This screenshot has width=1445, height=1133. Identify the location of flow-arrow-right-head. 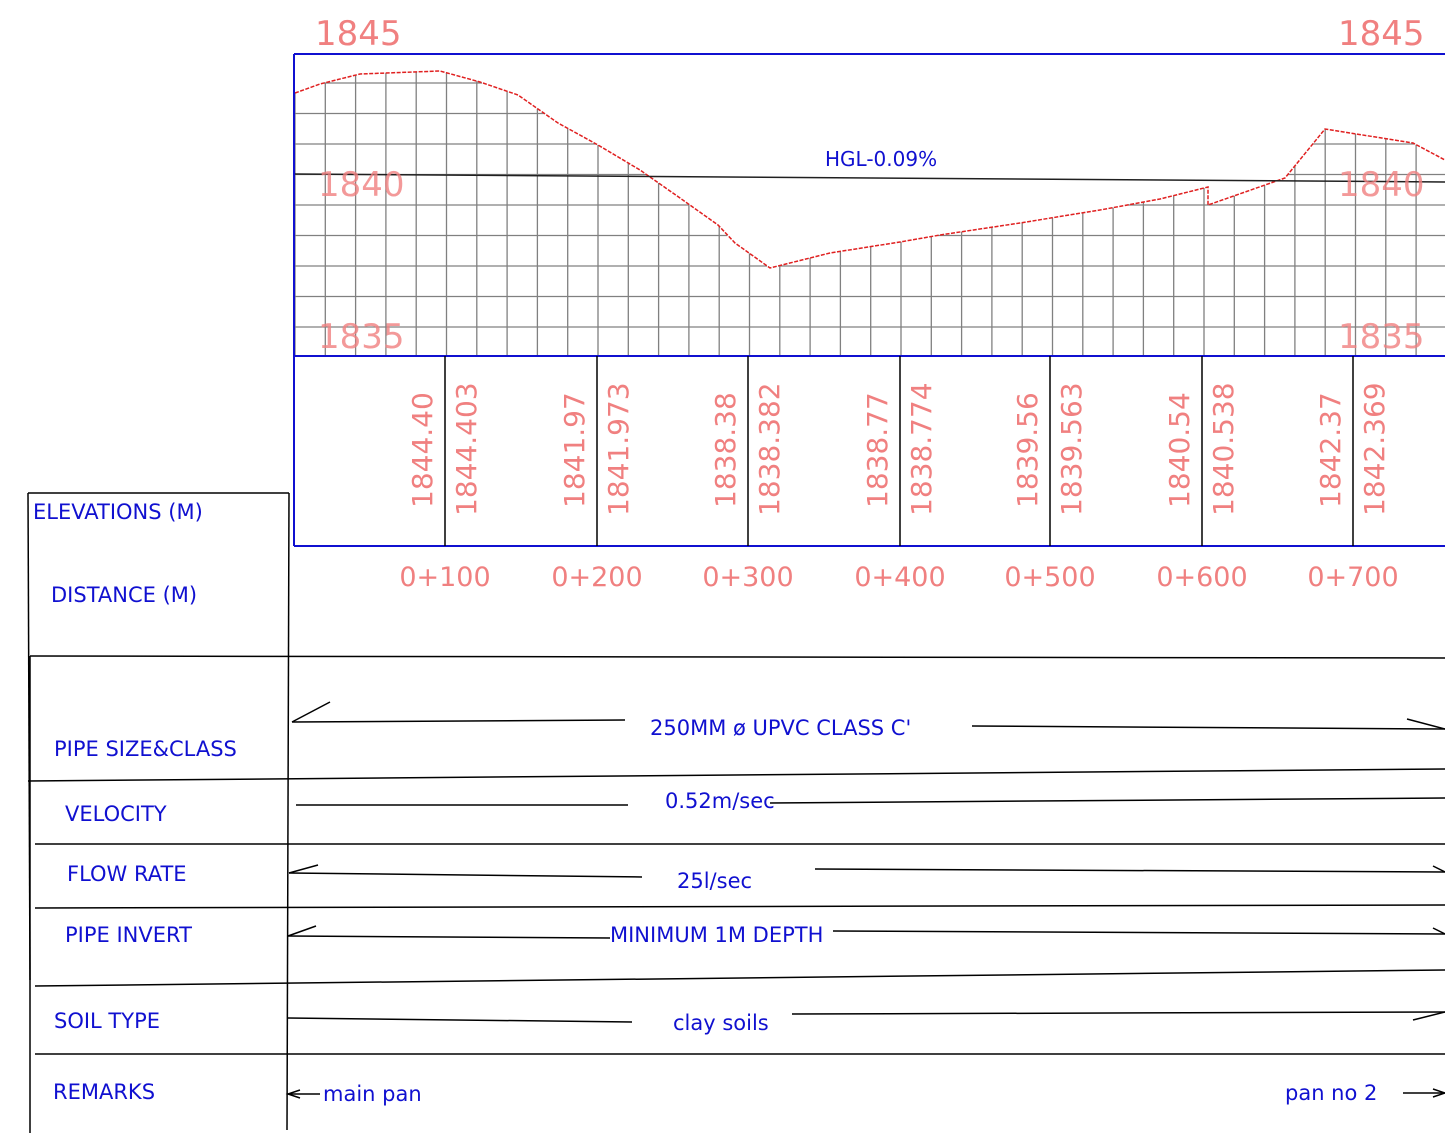
(1438, 869).